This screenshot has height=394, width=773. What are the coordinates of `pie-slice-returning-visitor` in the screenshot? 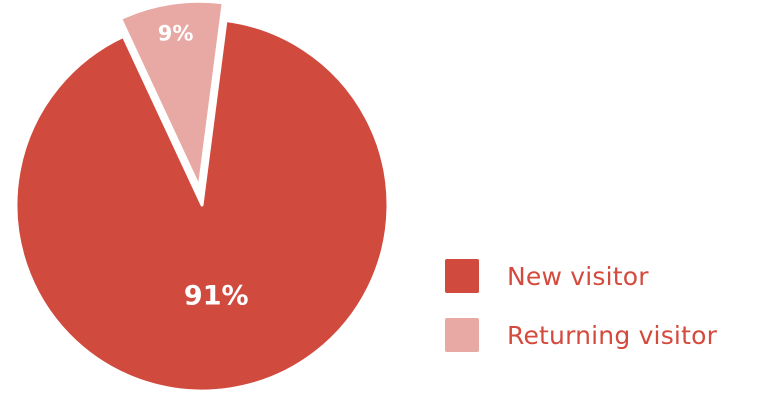 It's located at (172, 94).